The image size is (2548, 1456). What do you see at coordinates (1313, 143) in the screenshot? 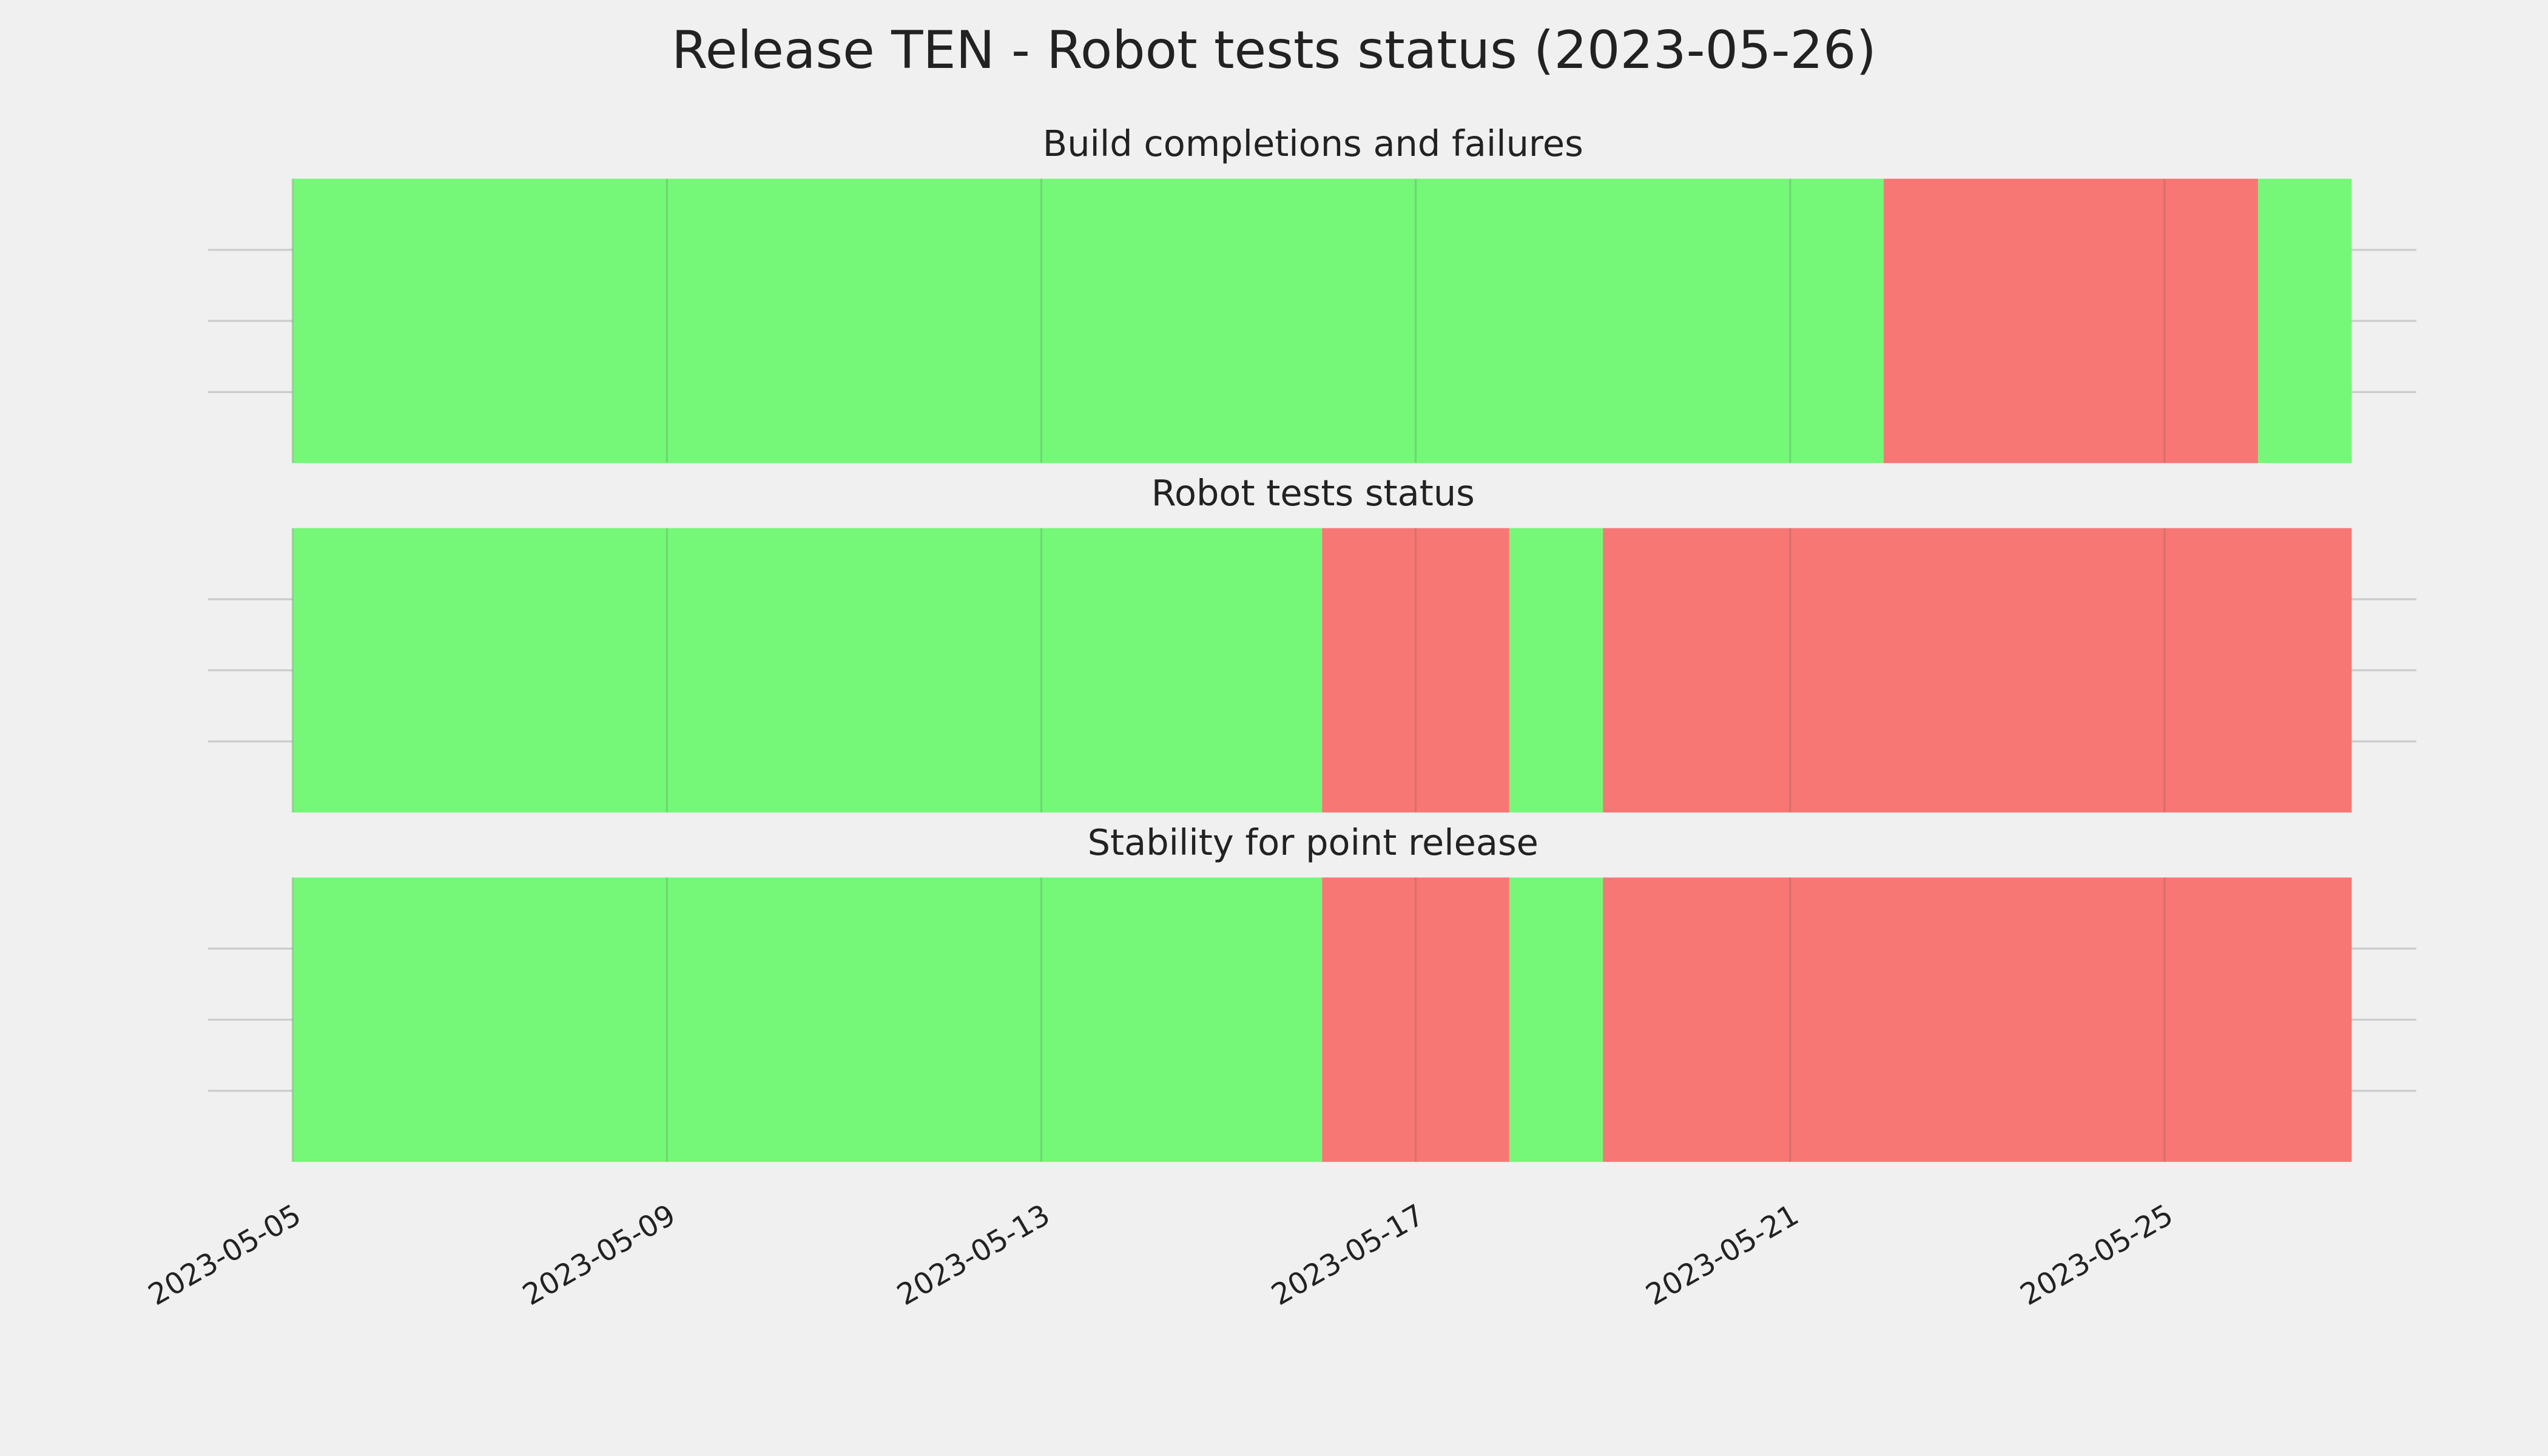
I see `panel-title: Build completions and failures` at bounding box center [1313, 143].